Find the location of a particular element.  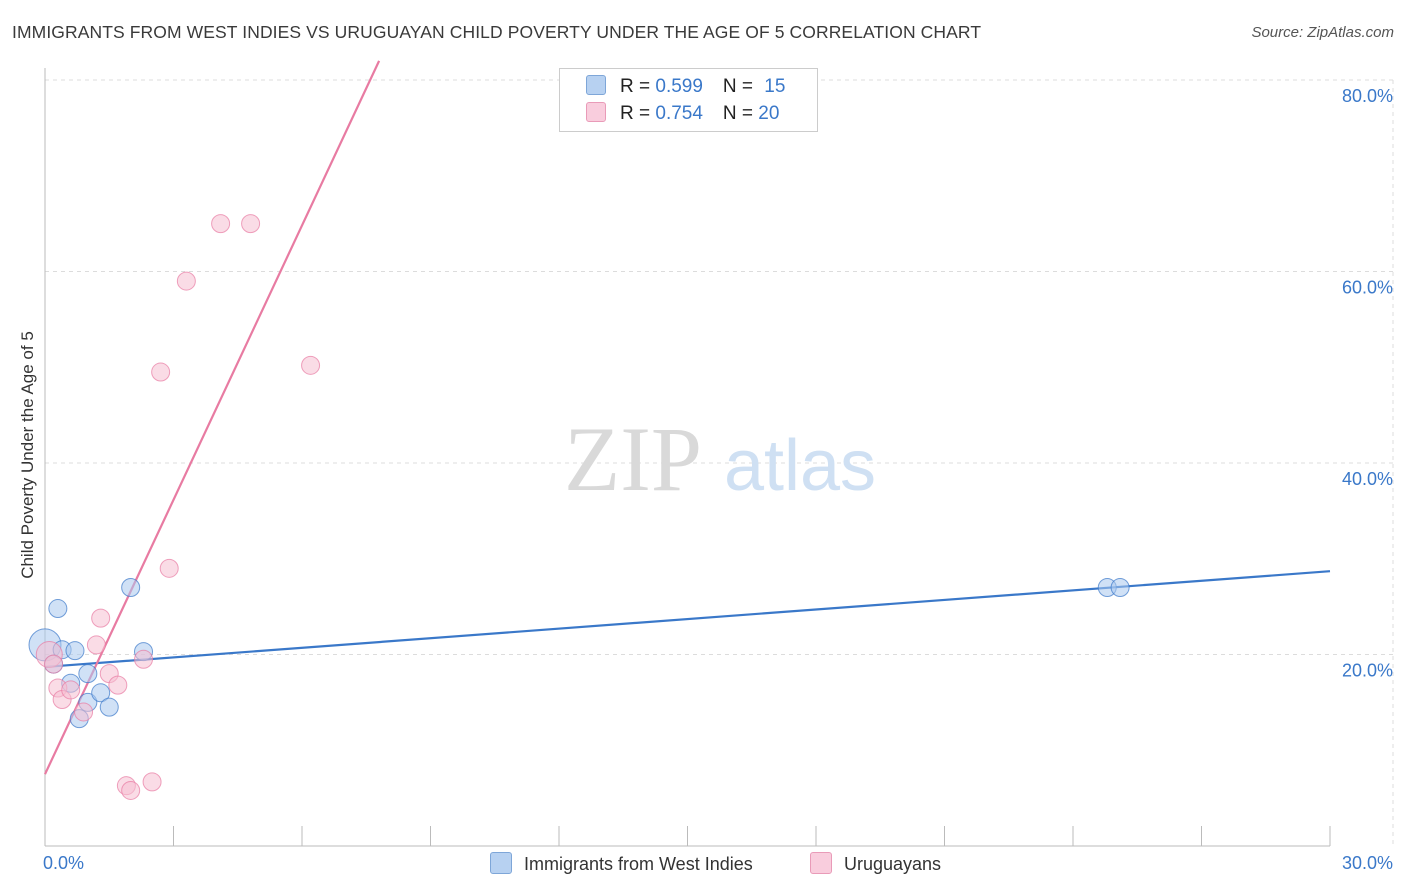

legend-r-value: 0.754 is located at coordinates (679, 113).